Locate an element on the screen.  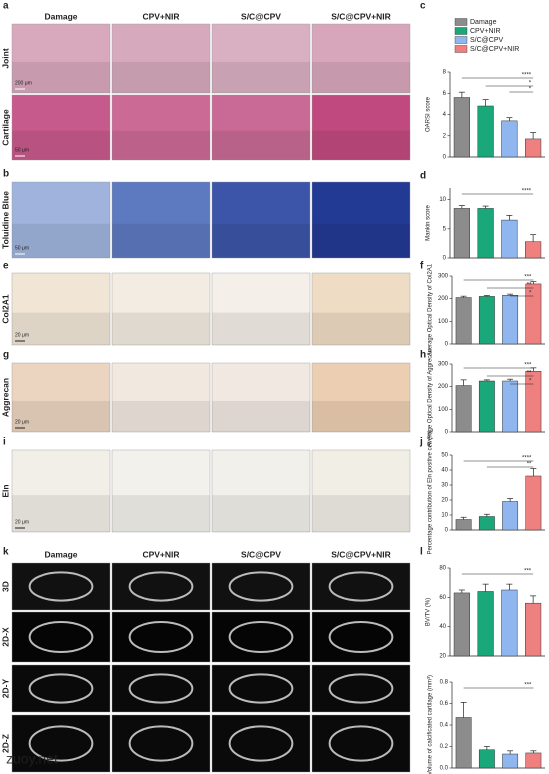
row-label: Cartilage is located at coordinates (5, 127).